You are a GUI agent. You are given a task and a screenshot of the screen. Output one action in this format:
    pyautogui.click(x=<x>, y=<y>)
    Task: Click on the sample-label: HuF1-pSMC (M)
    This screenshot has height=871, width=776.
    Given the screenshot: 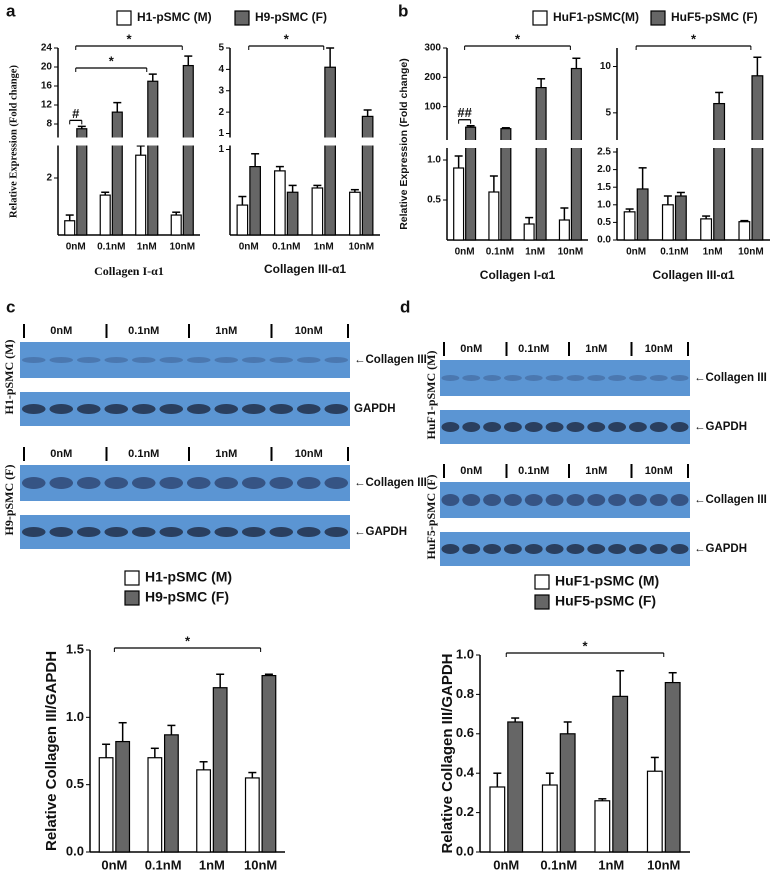 What is the action you would take?
    pyautogui.click(x=431, y=395)
    